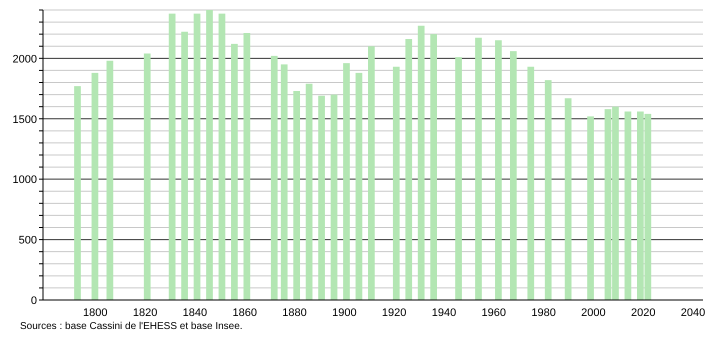 Image resolution: width=710 pixels, height=340 pixels. What do you see at coordinates (344, 312) in the screenshot?
I see `x-tick-label: 1900` at bounding box center [344, 312].